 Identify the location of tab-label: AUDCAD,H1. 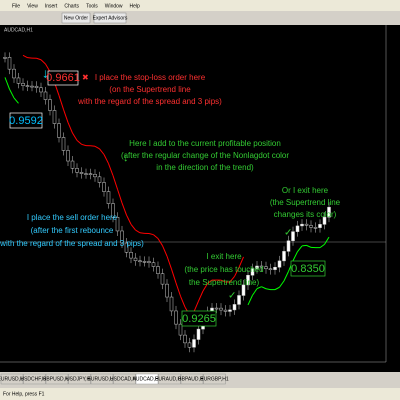
(147, 379).